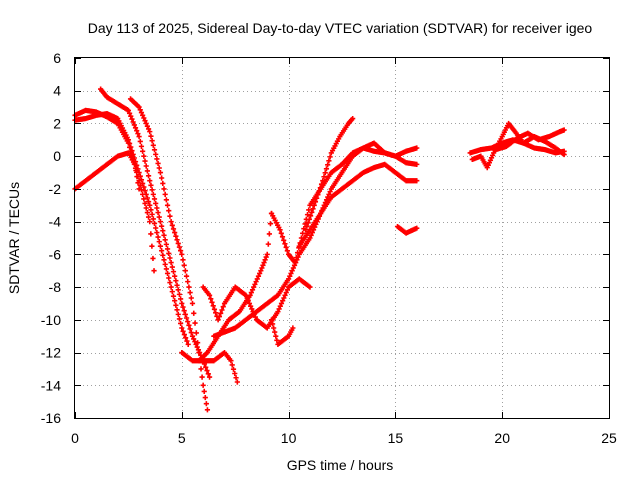 Image resolution: width=640 pixels, height=480 pixels. I want to click on series-track-i, so click(282, 332).